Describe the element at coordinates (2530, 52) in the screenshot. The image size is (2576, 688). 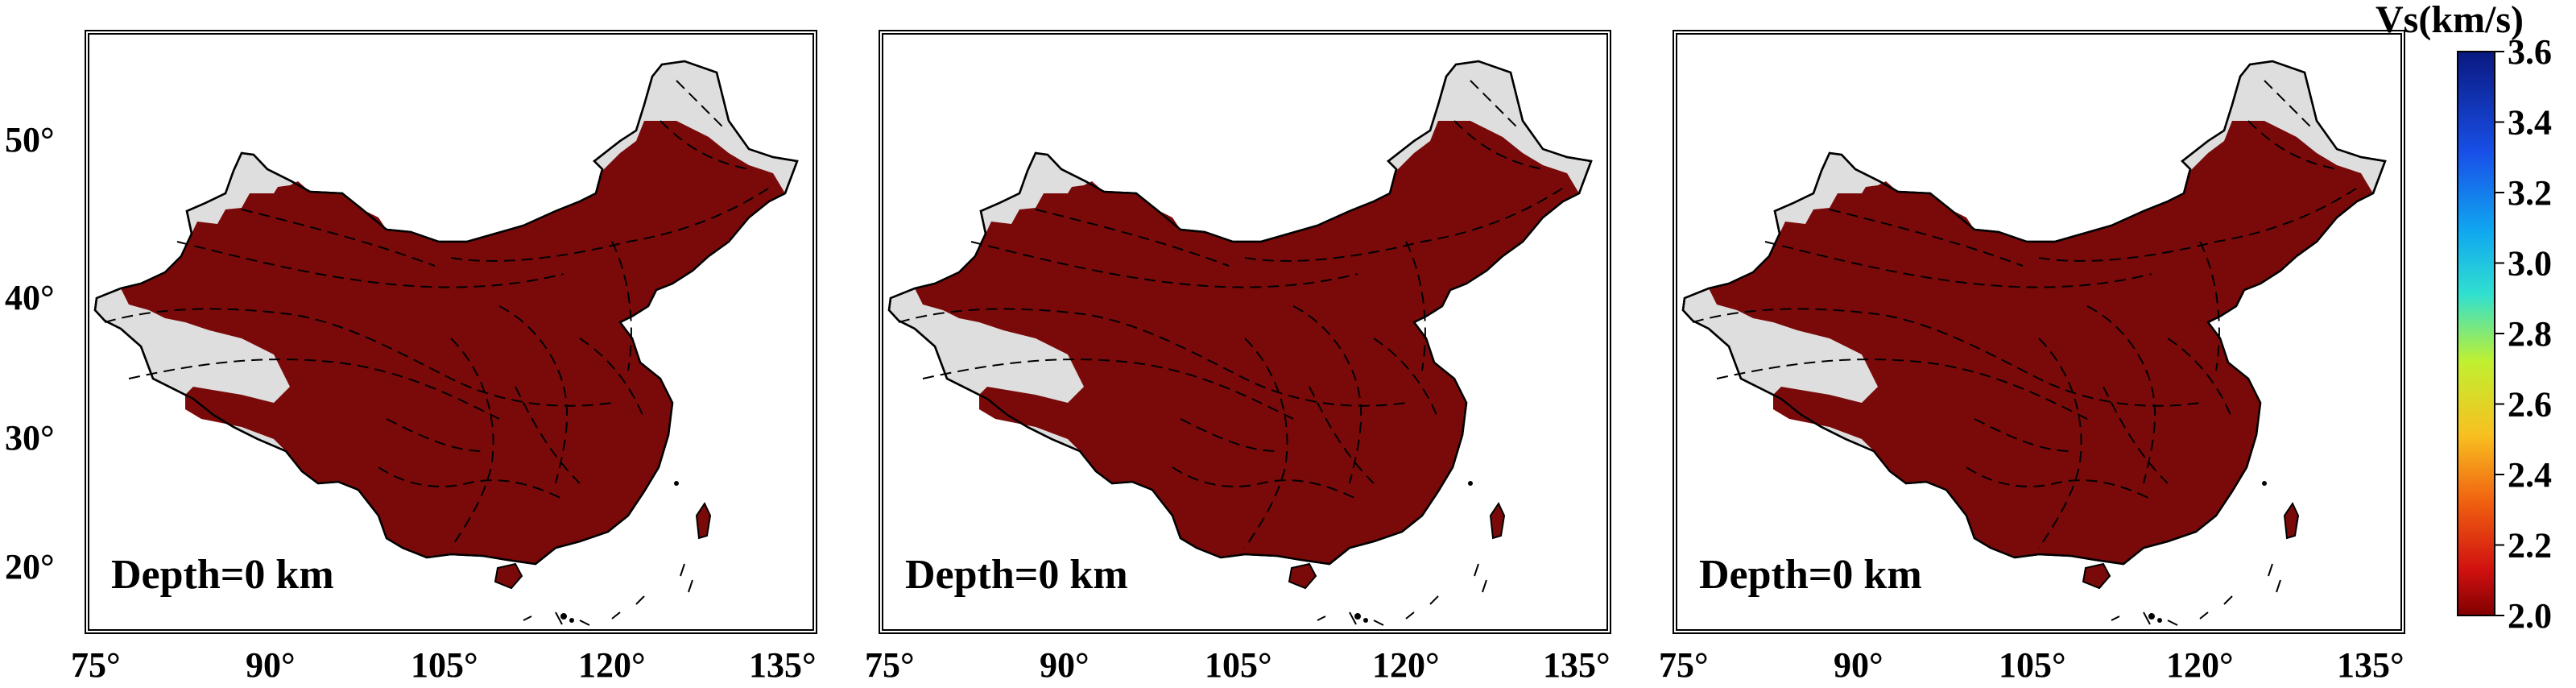
I see `colorbar-tick-label: 3.6` at that location.